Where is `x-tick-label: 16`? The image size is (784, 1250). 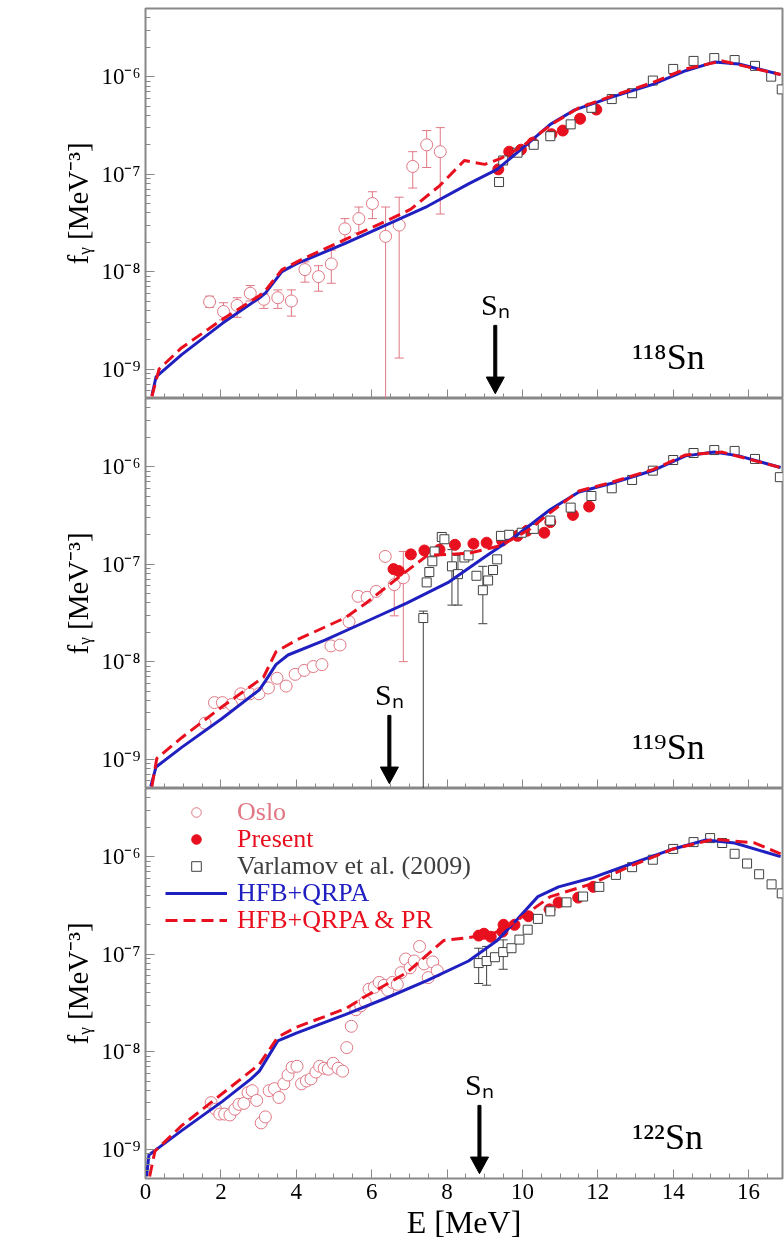 x-tick-label: 16 is located at coordinates (749, 1191).